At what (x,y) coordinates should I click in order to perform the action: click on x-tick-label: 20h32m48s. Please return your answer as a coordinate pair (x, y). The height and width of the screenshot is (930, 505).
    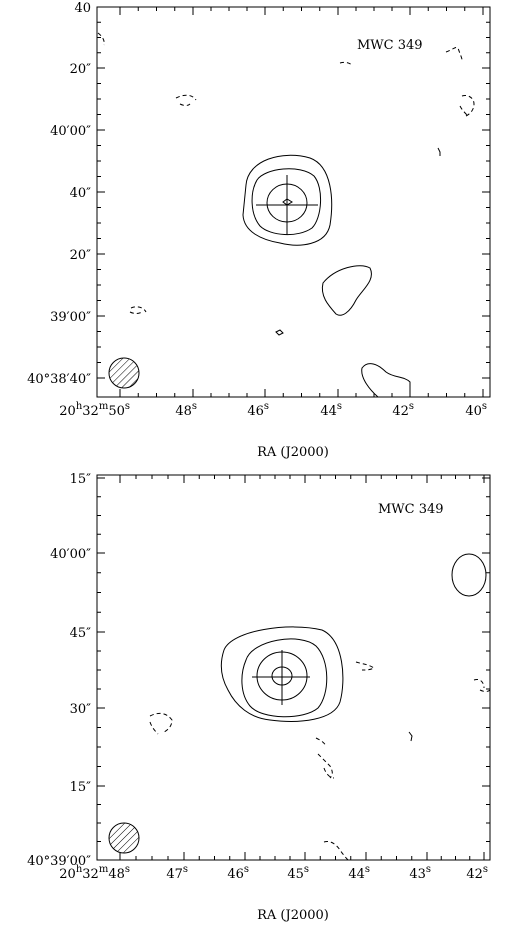
    Looking at the image, I should click on (94, 873).